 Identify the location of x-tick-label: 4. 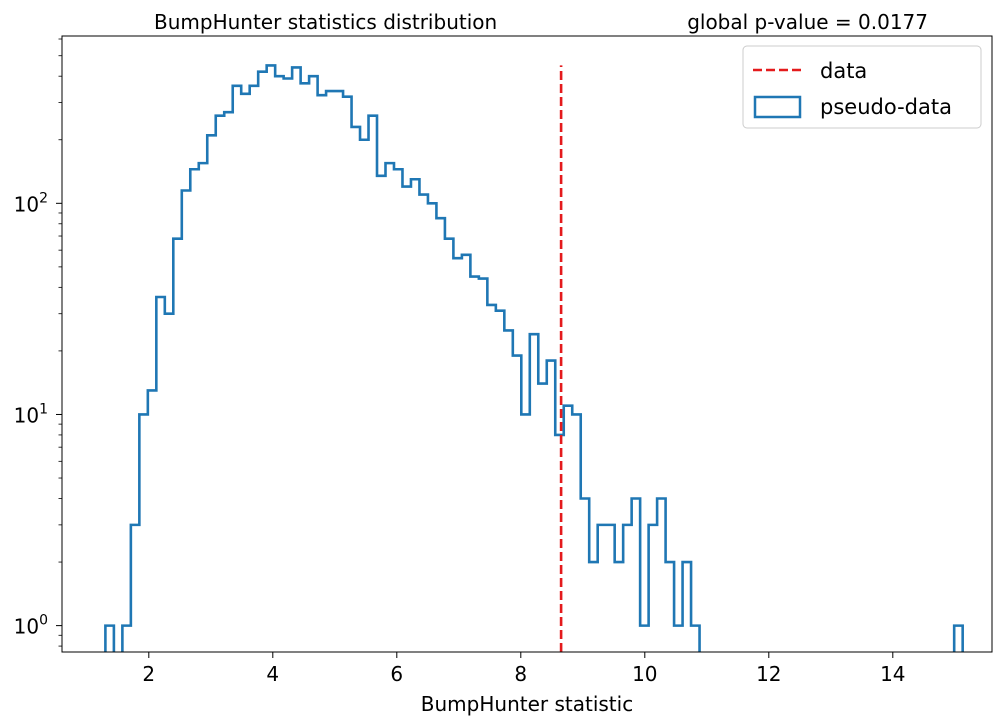
(272, 674).